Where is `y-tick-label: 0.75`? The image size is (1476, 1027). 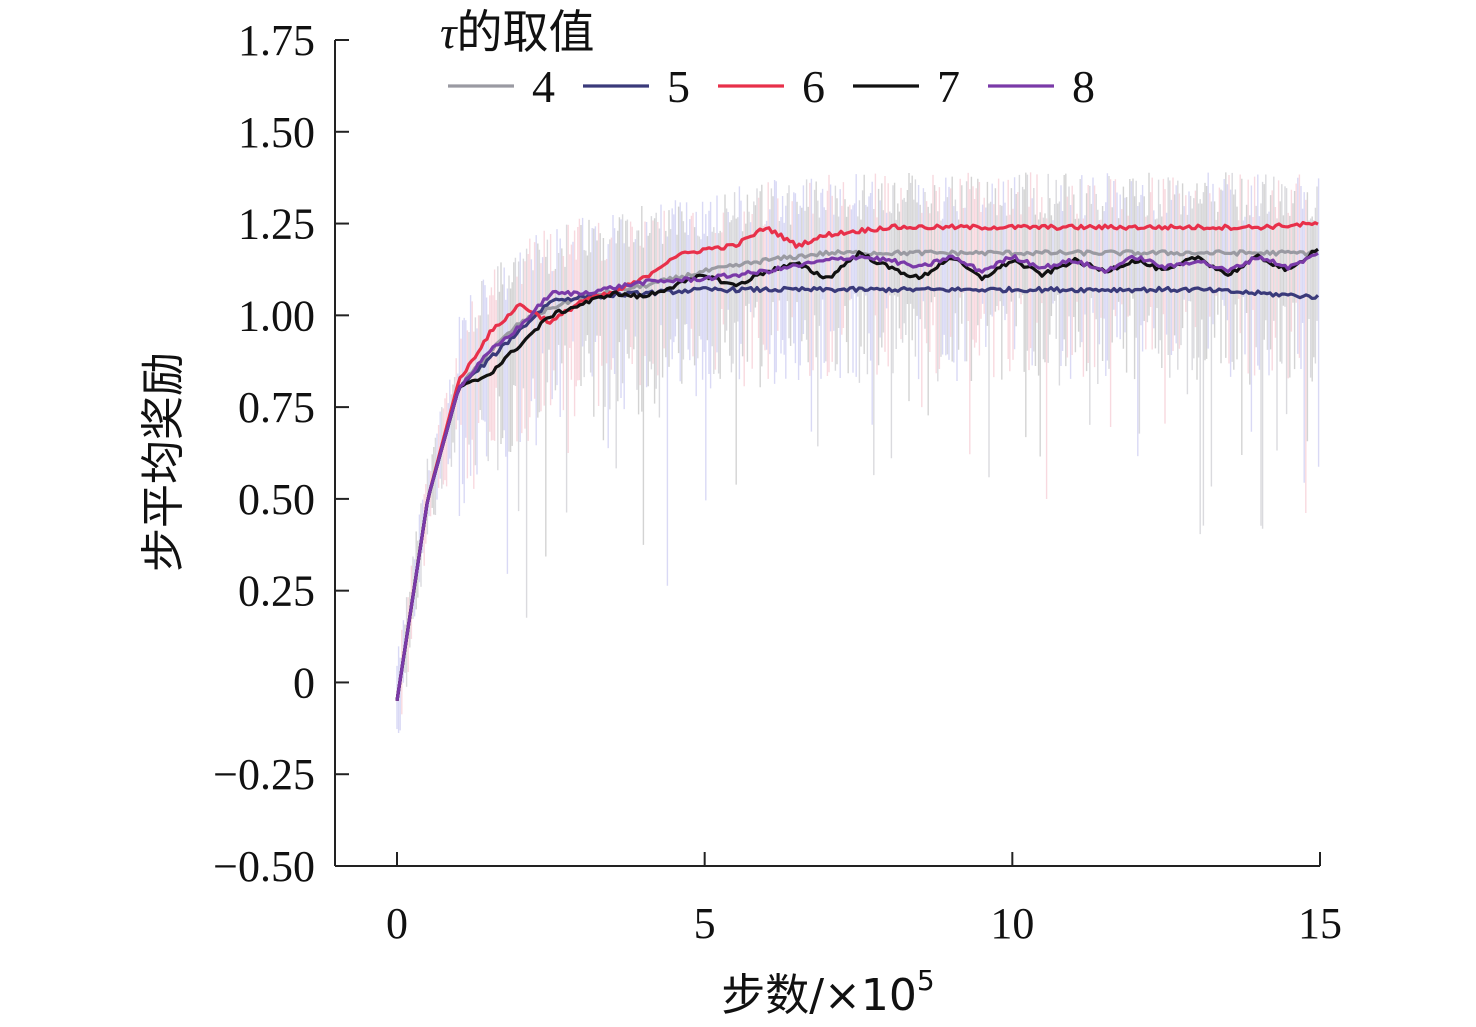
y-tick-label: 0.75 is located at coordinates (276, 407).